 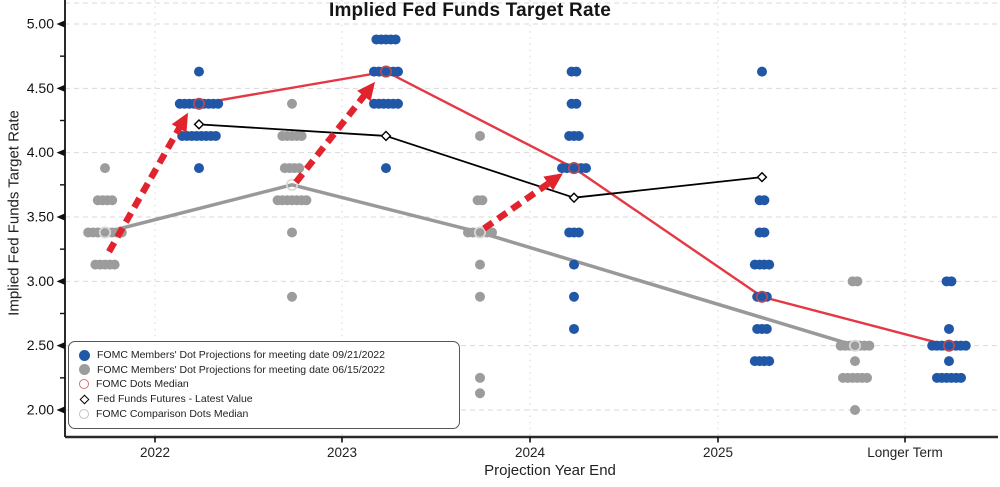 What do you see at coordinates (155, 452) in the screenshot?
I see `x-tick-label: 2022` at bounding box center [155, 452].